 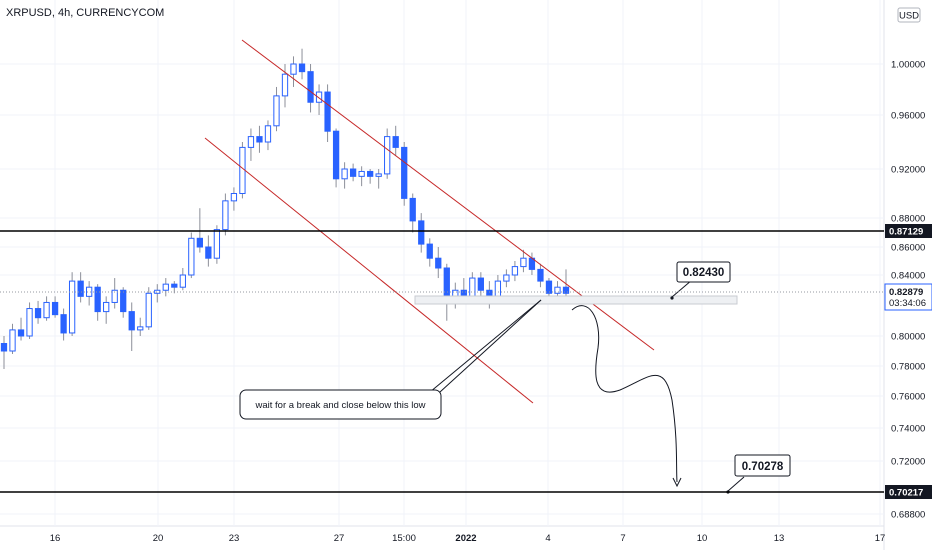 I want to click on x-tick-label: 17, so click(x=880, y=538).